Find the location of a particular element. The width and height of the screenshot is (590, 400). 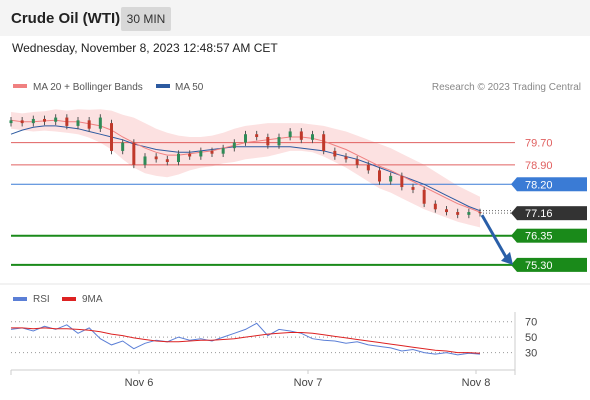

rsi-tick-label: 30 is located at coordinates (531, 354).